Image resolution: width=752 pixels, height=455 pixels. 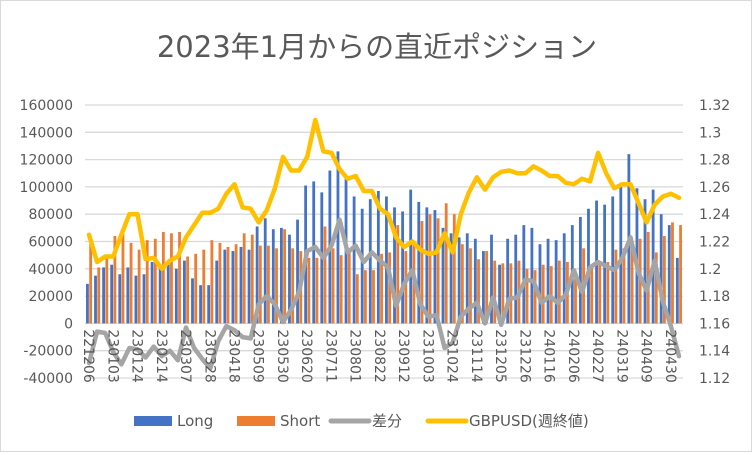 I want to click on x-tick-label: 230124, so click(x=137, y=356).